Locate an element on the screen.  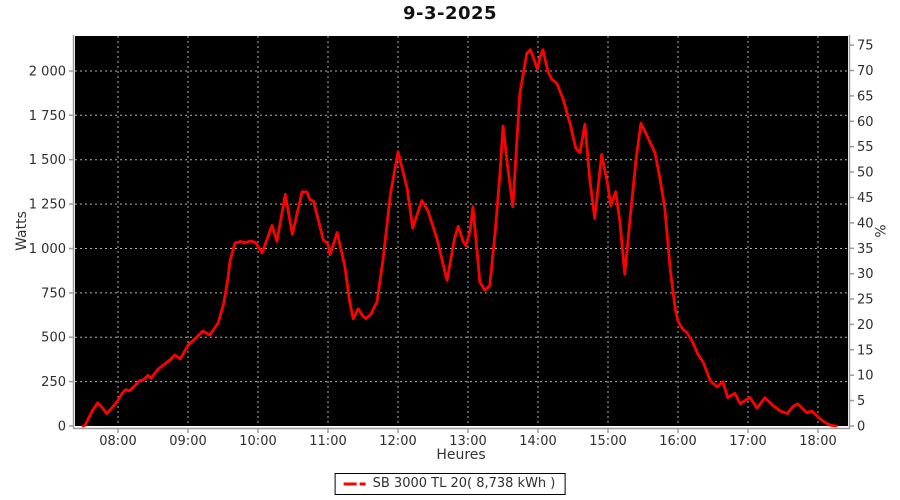
svg-text: 75 is located at coordinates (865, 46).